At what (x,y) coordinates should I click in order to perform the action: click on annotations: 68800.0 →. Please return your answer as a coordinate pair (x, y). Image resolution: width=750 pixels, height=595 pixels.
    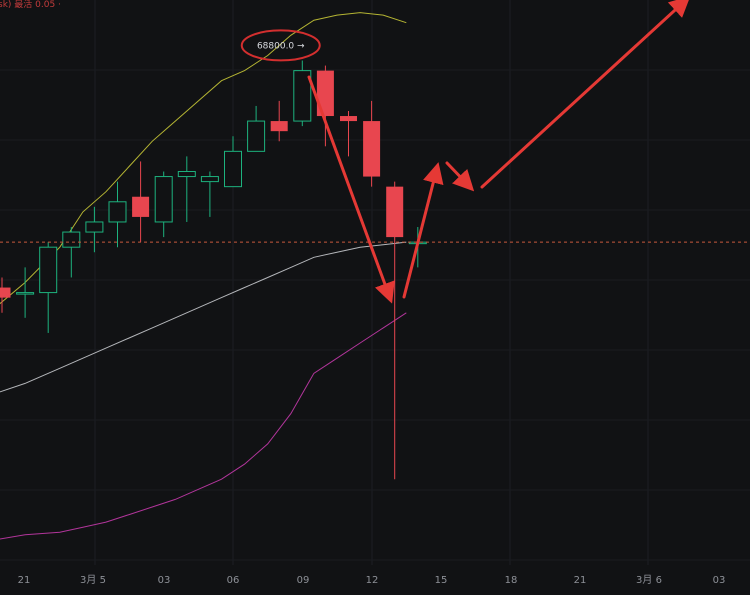
    Looking at the image, I should click on (280, 45).